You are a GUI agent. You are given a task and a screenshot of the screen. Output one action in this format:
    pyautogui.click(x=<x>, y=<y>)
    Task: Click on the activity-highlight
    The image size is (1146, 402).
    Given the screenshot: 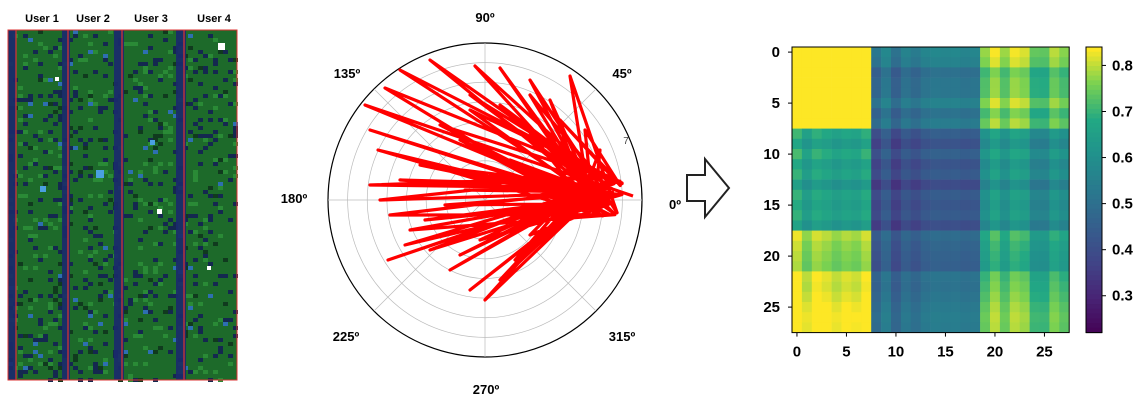 What is the action you would take?
    pyautogui.click(x=57, y=79)
    